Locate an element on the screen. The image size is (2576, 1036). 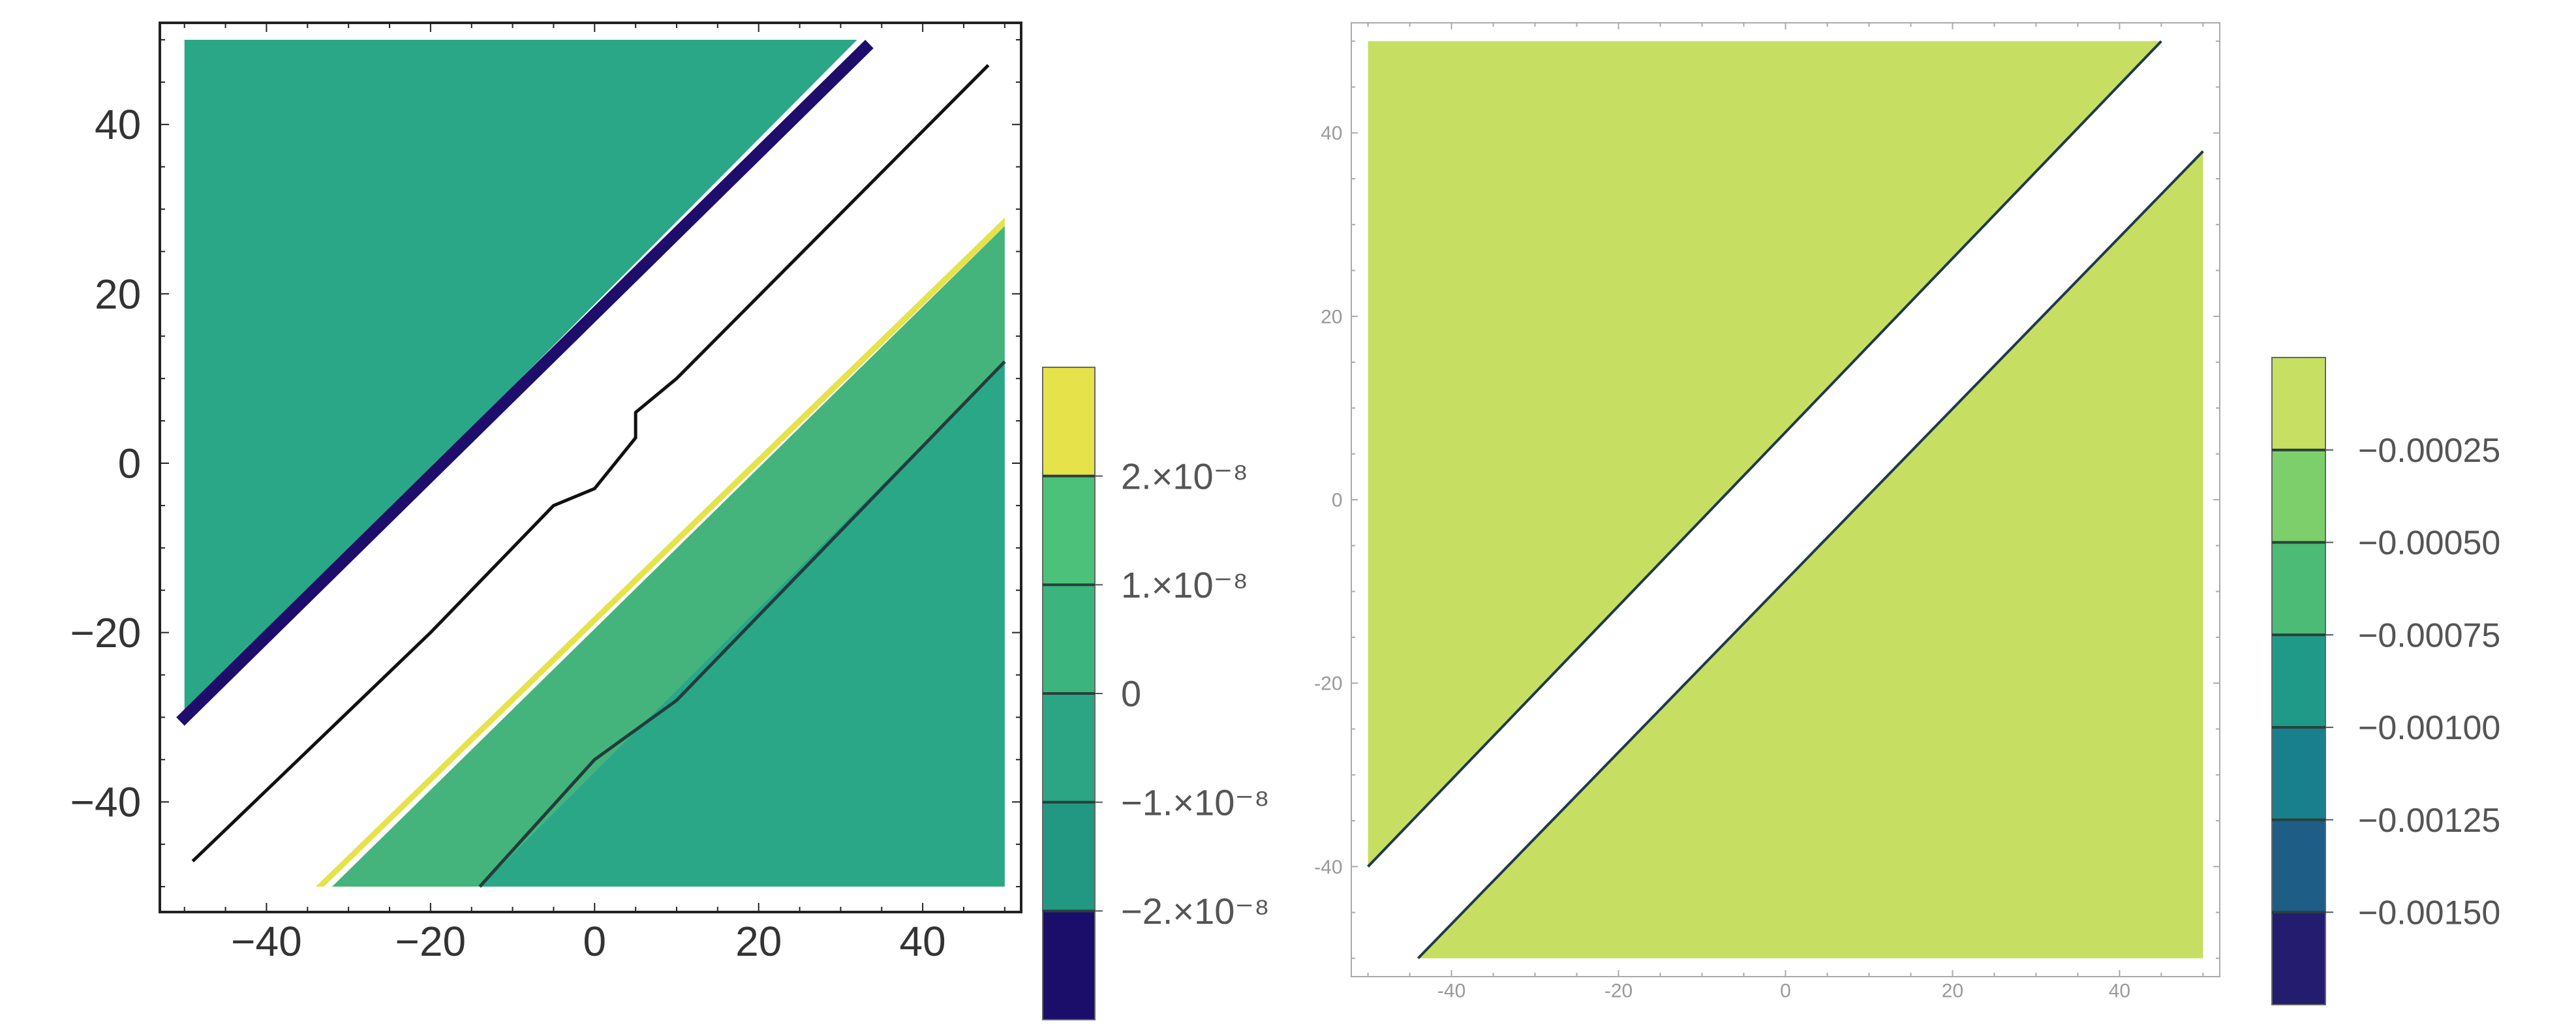
colorbar-label: −0.00100 is located at coordinates (2429, 728).